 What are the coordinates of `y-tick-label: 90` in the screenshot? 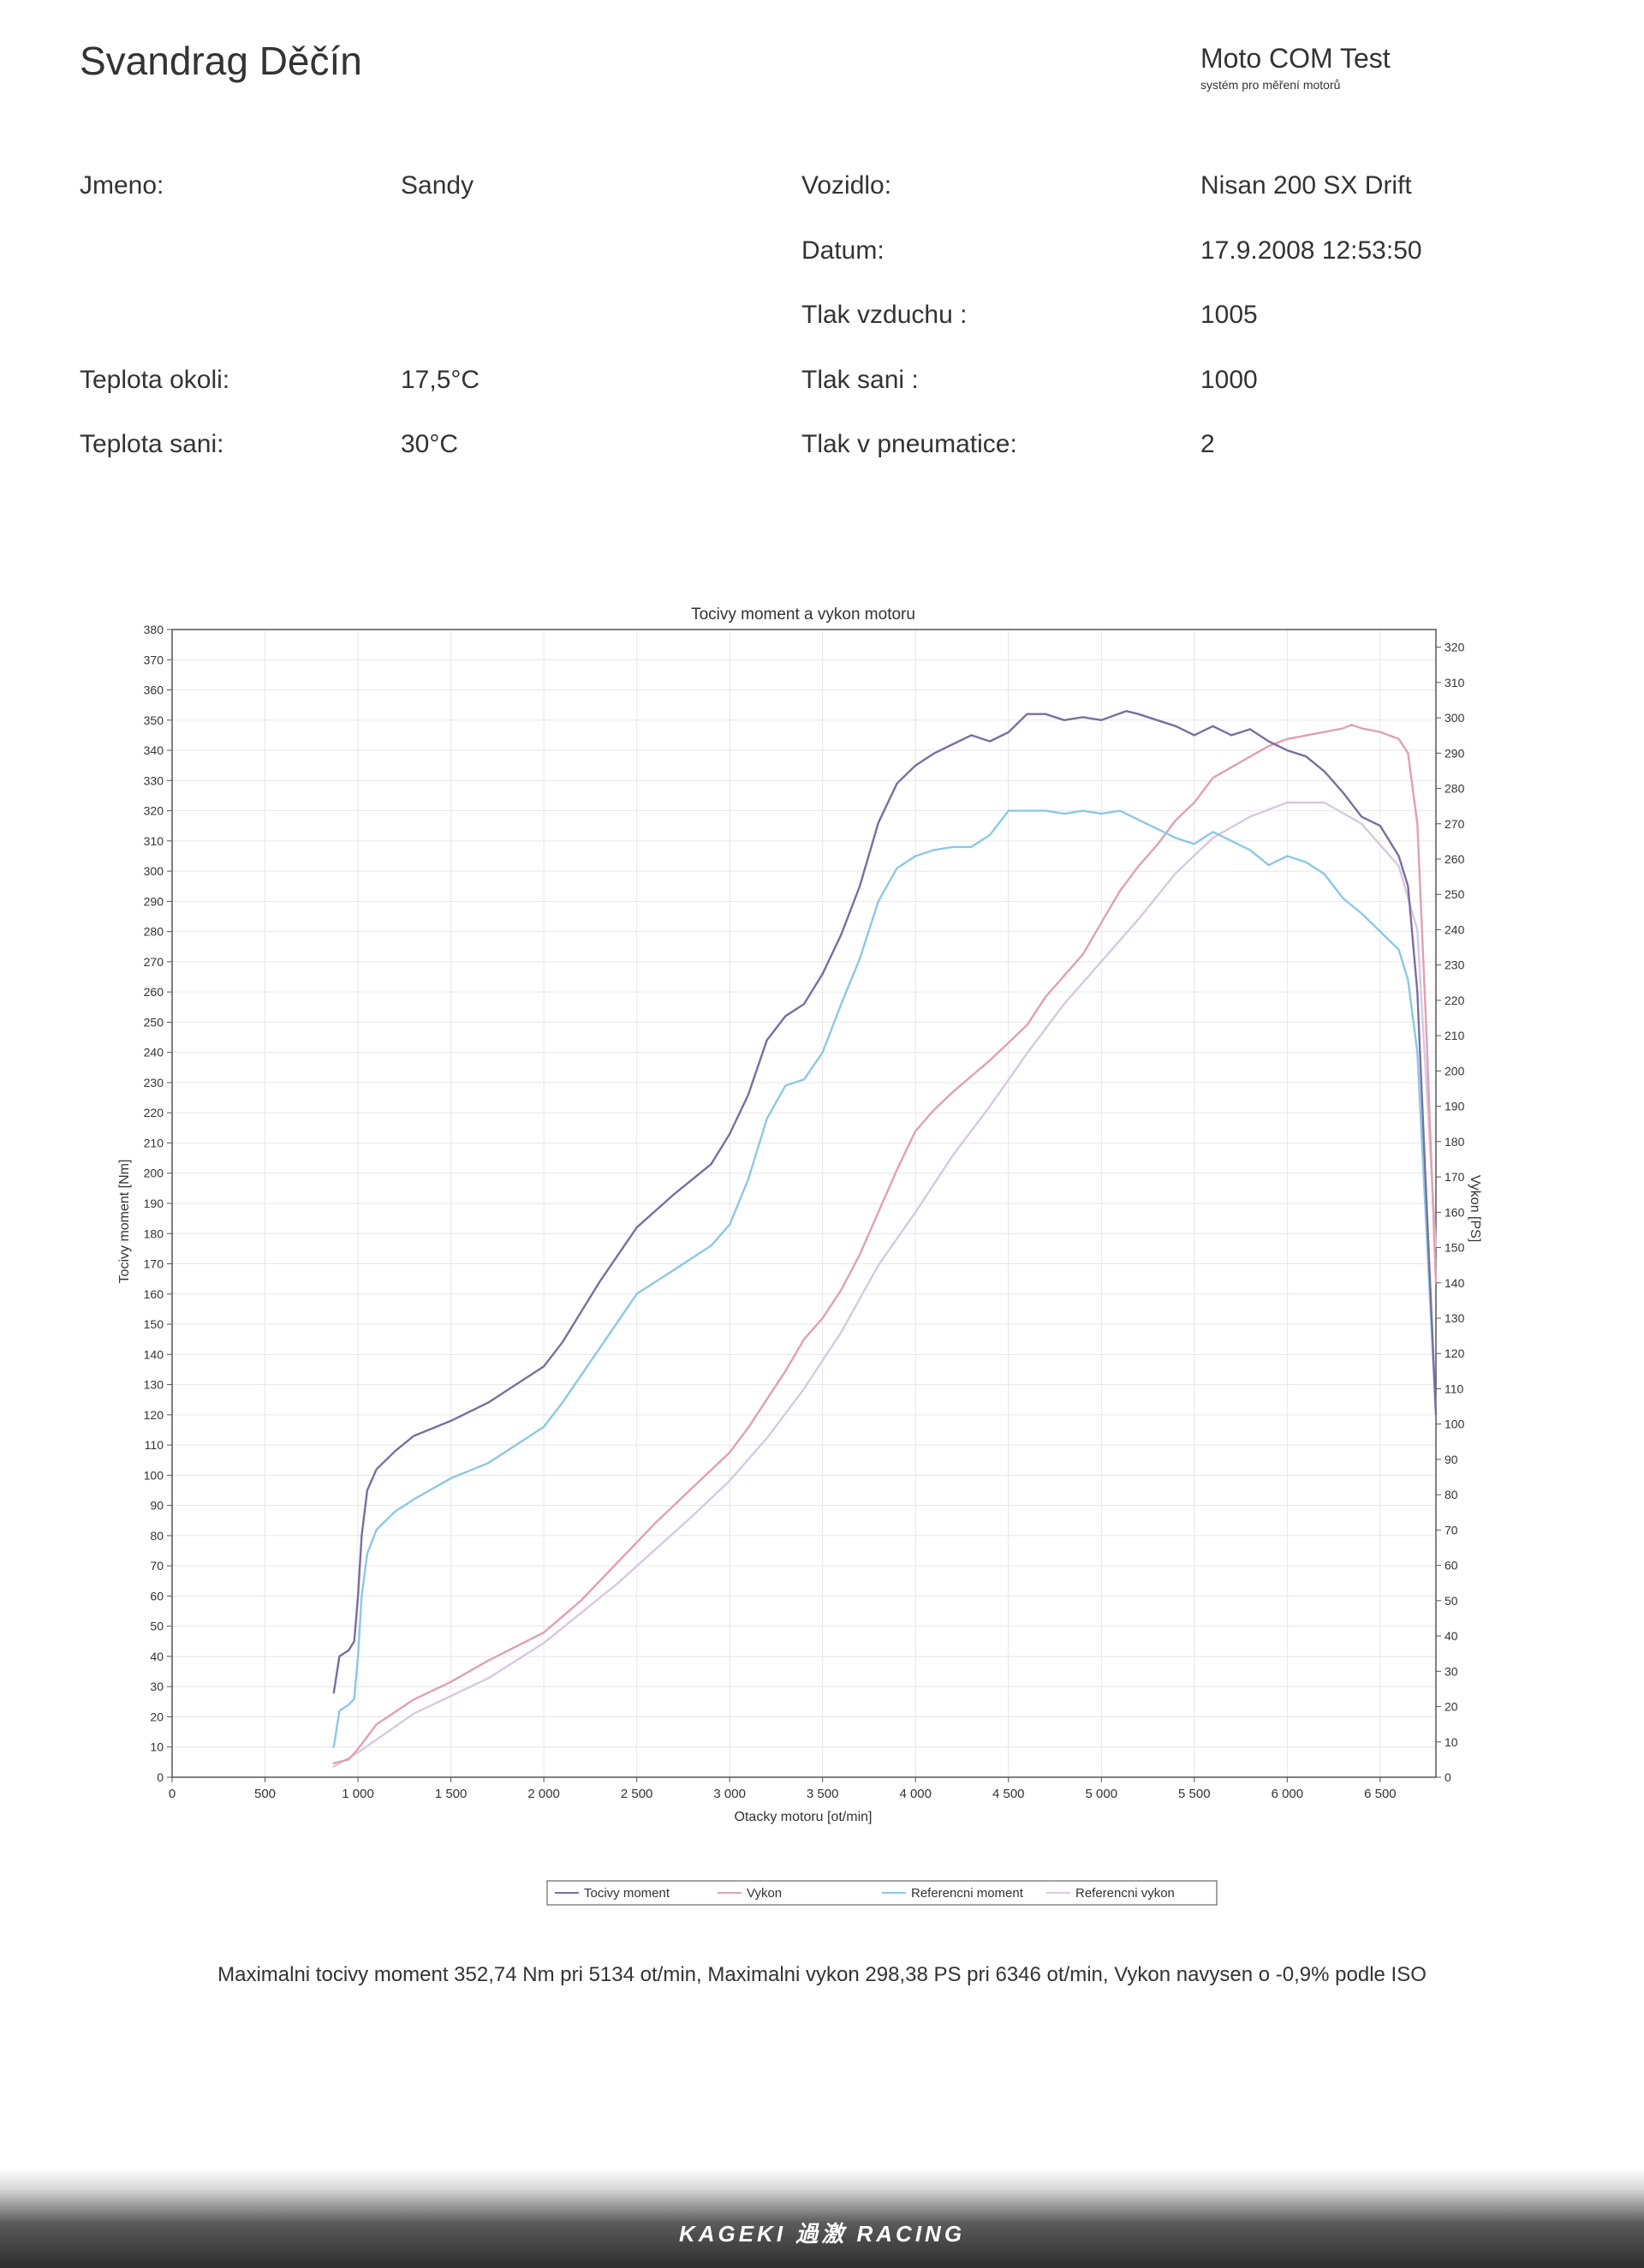 It's located at (157, 1506).